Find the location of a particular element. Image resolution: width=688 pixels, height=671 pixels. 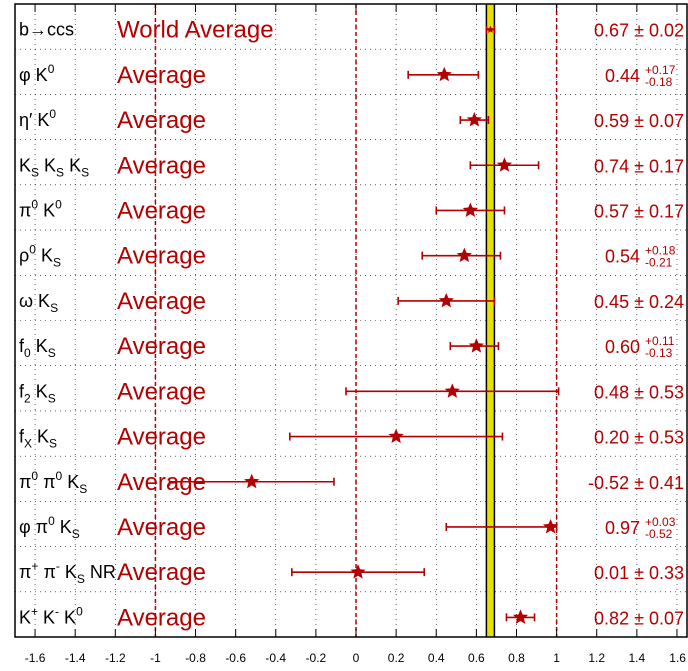

x-tick-label: 1 is located at coordinates (556, 658).